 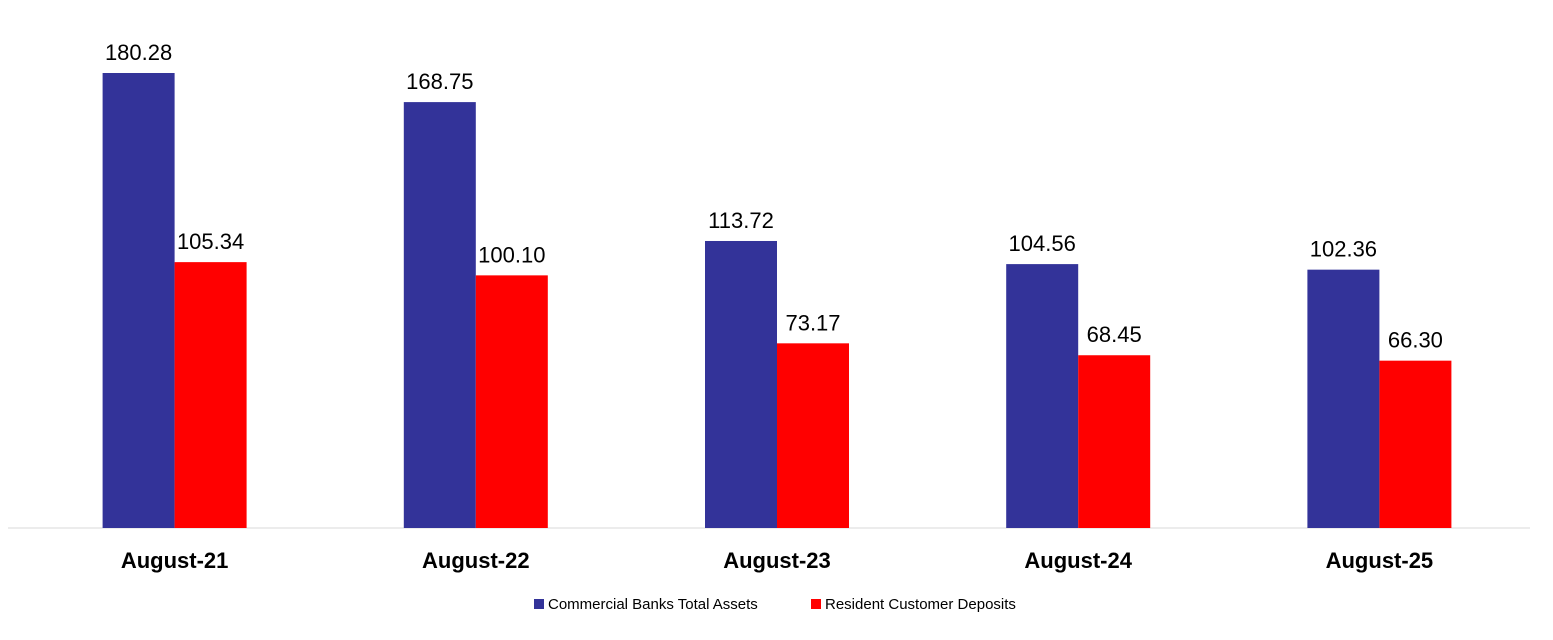 I want to click on data-label-resident-deposits-august-24: 68.45, so click(x=1114, y=334).